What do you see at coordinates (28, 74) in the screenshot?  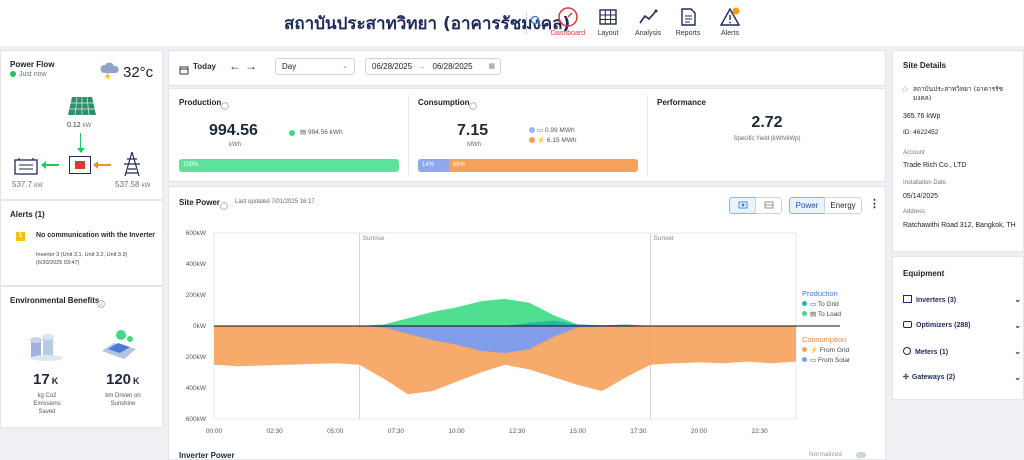 I see `status-online: Just now` at bounding box center [28, 74].